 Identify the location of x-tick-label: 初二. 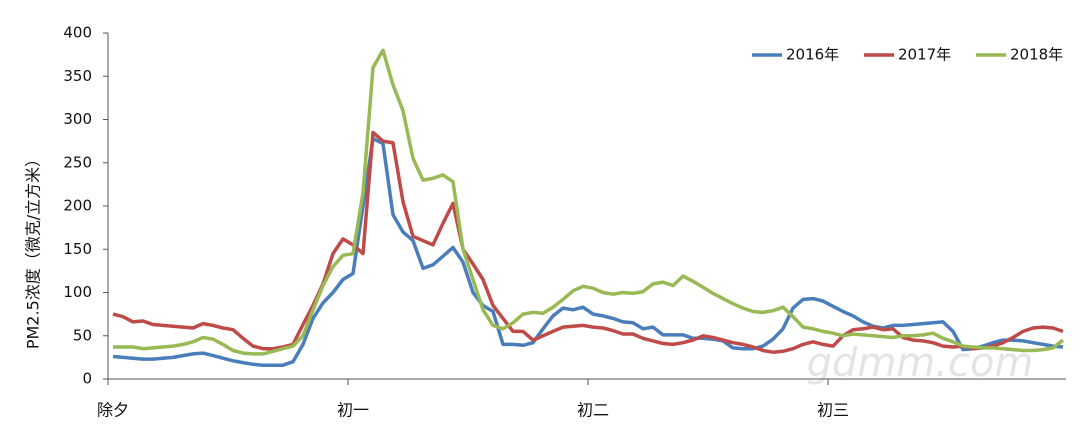
(593, 410).